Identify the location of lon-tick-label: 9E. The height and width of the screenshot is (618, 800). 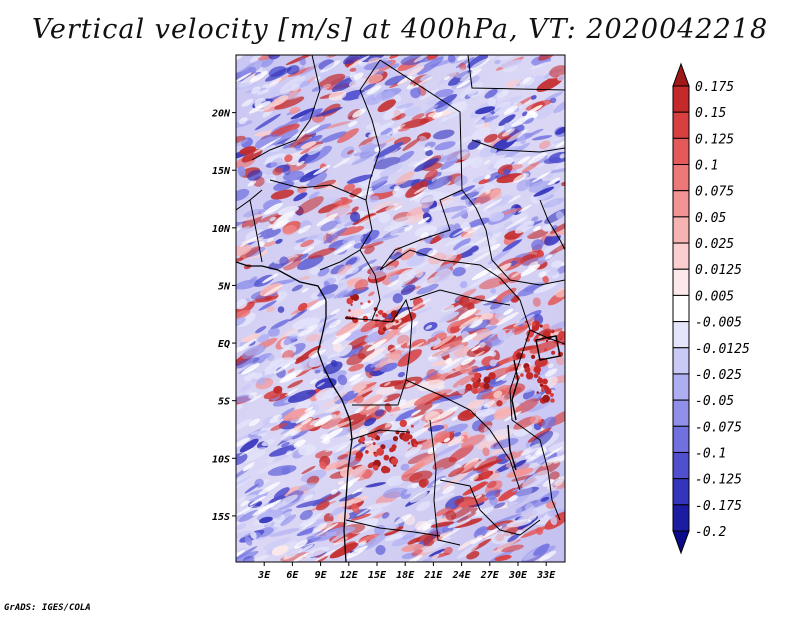
(321, 575).